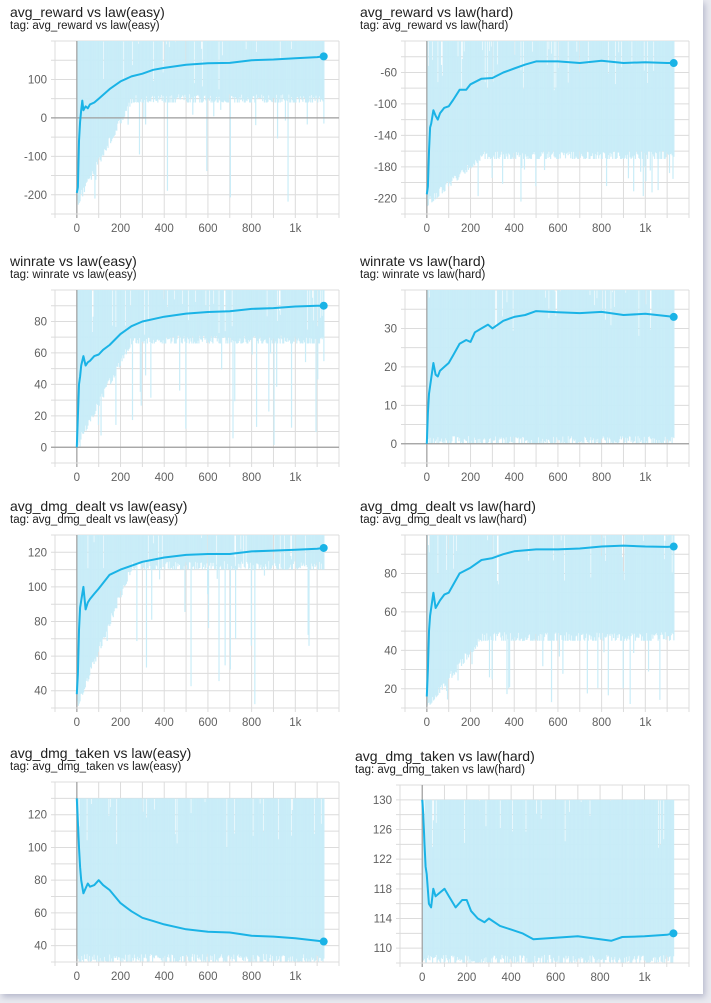 The width and height of the screenshot is (711, 1003). What do you see at coordinates (390, 406) in the screenshot?
I see `y-tick-label: 10` at bounding box center [390, 406].